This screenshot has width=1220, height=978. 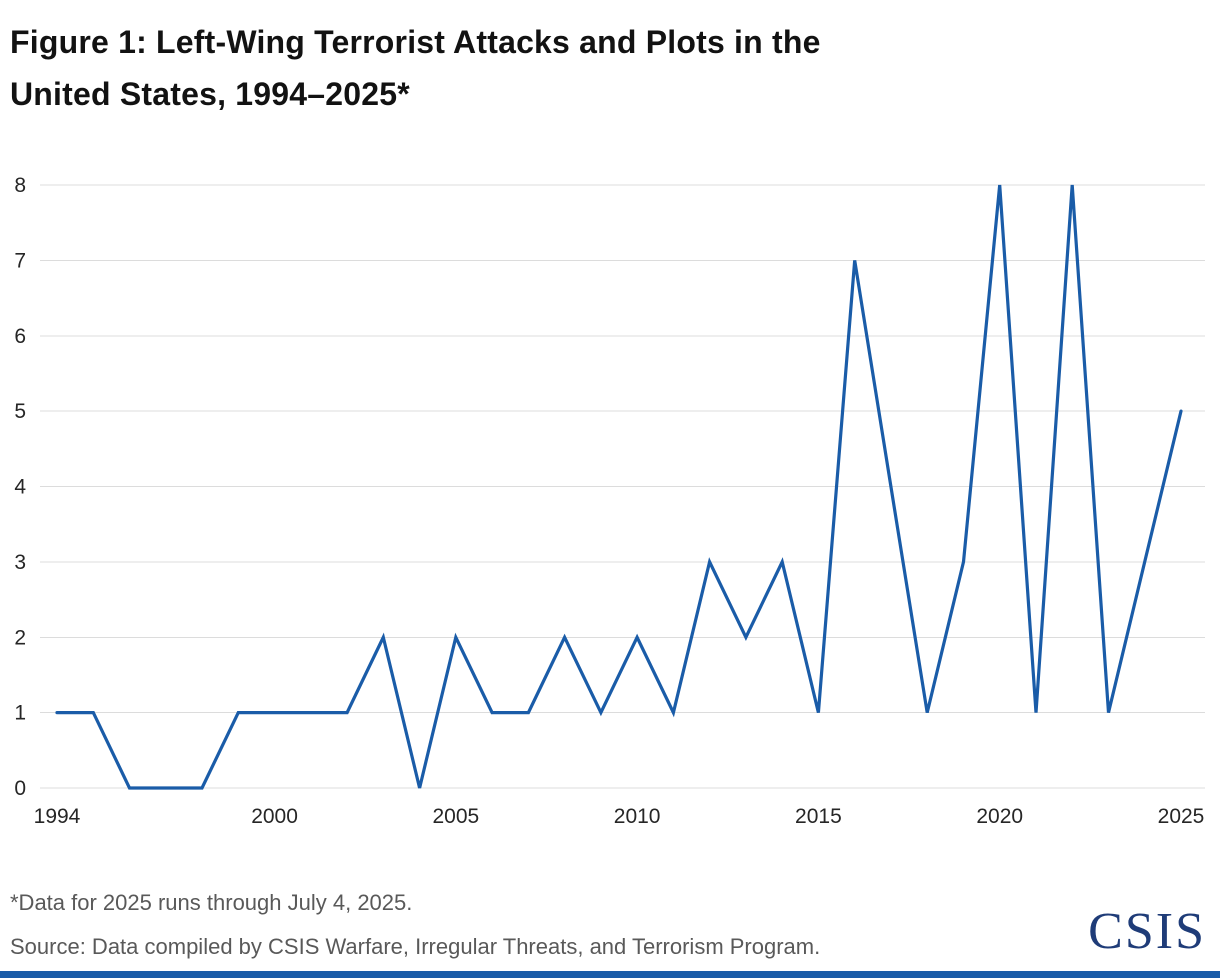 I want to click on y-tick-label: 4, so click(x=20, y=487).